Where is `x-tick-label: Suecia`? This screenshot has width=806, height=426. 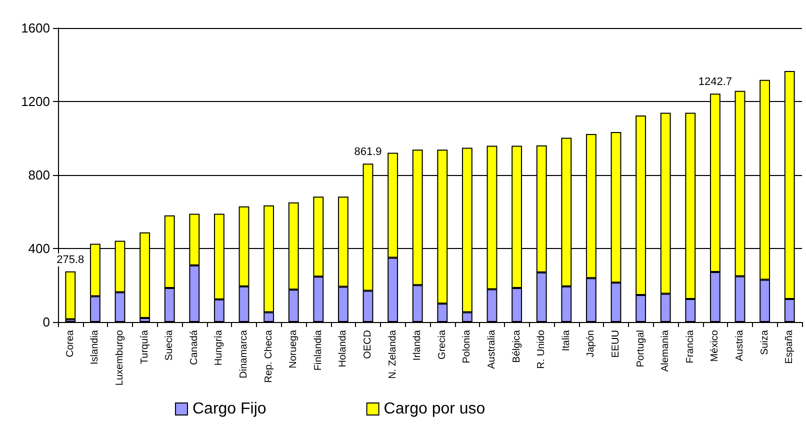
x-tick-label: Suecia is located at coordinates (170, 345).